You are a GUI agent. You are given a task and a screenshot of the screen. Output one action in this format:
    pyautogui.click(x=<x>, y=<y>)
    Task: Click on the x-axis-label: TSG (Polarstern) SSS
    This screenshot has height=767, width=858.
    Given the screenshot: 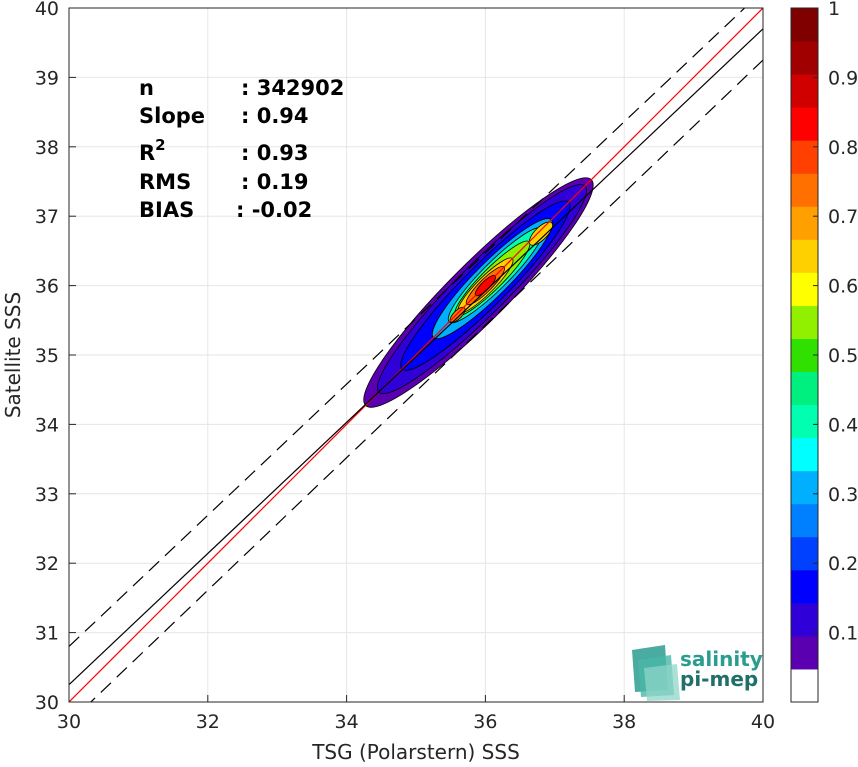 What is the action you would take?
    pyautogui.click(x=415, y=752)
    